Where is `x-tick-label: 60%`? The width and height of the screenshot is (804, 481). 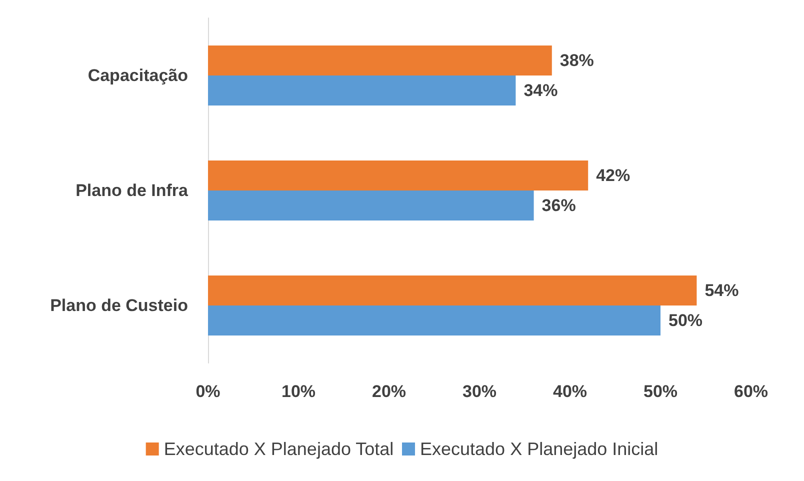
x-tick-label: 60% is located at coordinates (751, 391).